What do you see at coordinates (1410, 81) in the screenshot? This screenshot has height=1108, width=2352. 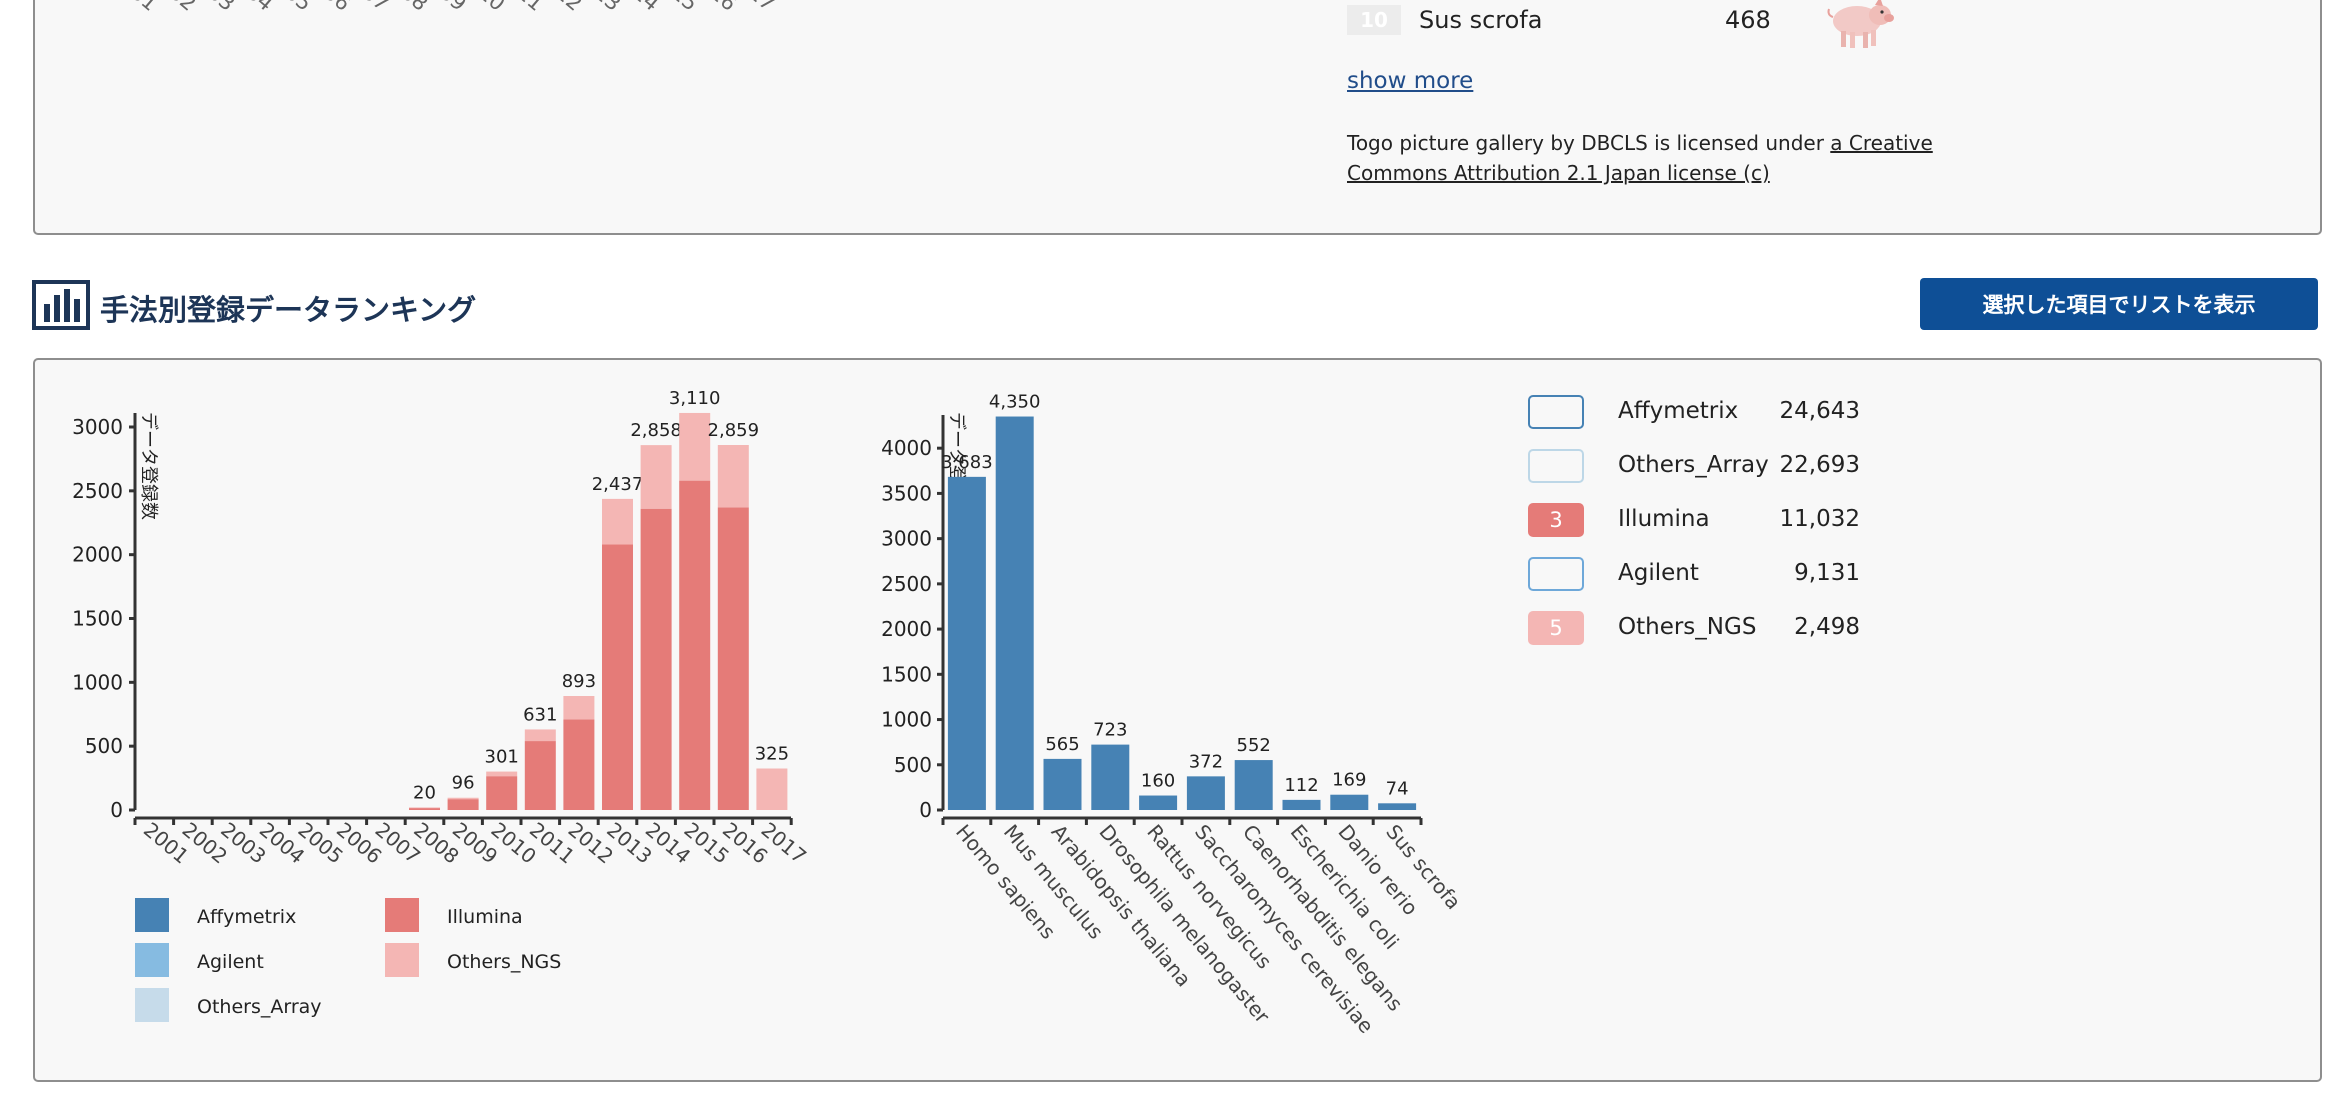 I see `show-more-link: show more` at bounding box center [1410, 81].